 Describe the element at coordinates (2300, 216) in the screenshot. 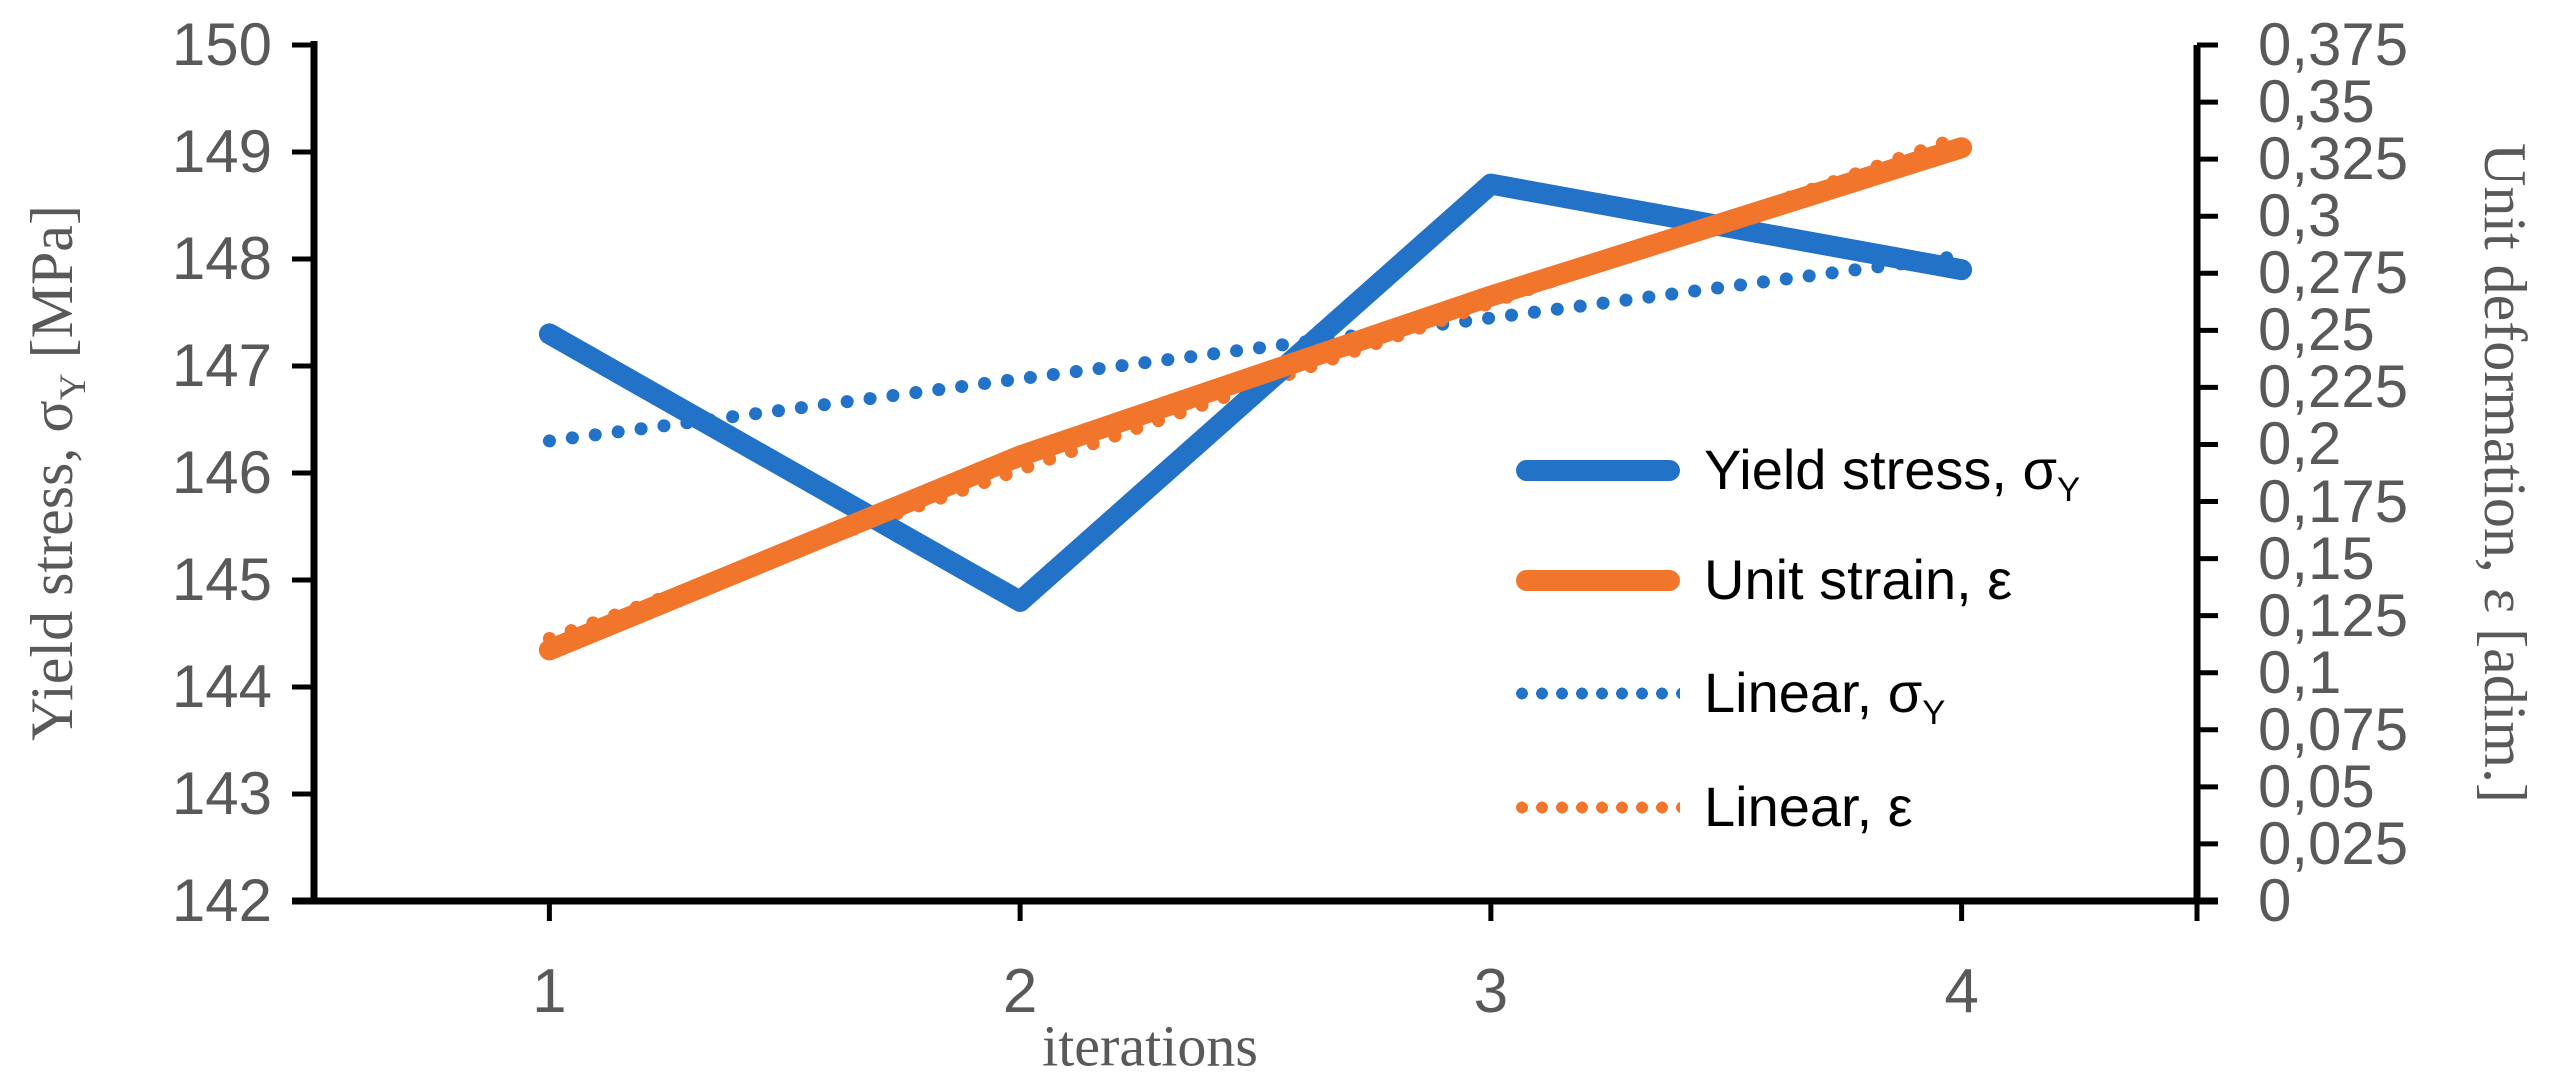

I see `right-axis-tick-label: 0,3` at that location.